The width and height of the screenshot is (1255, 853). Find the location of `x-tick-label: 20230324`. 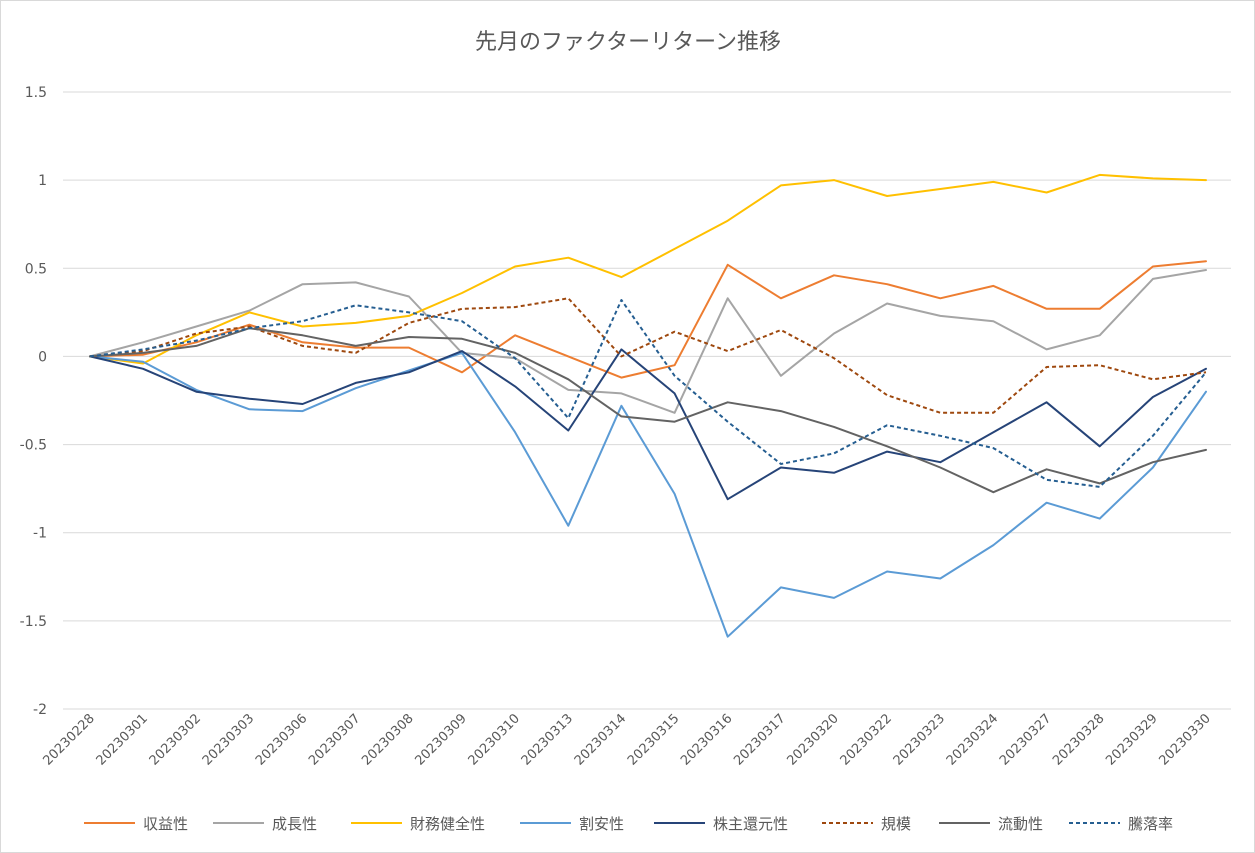

x-tick-label: 20230324 is located at coordinates (972, 739).